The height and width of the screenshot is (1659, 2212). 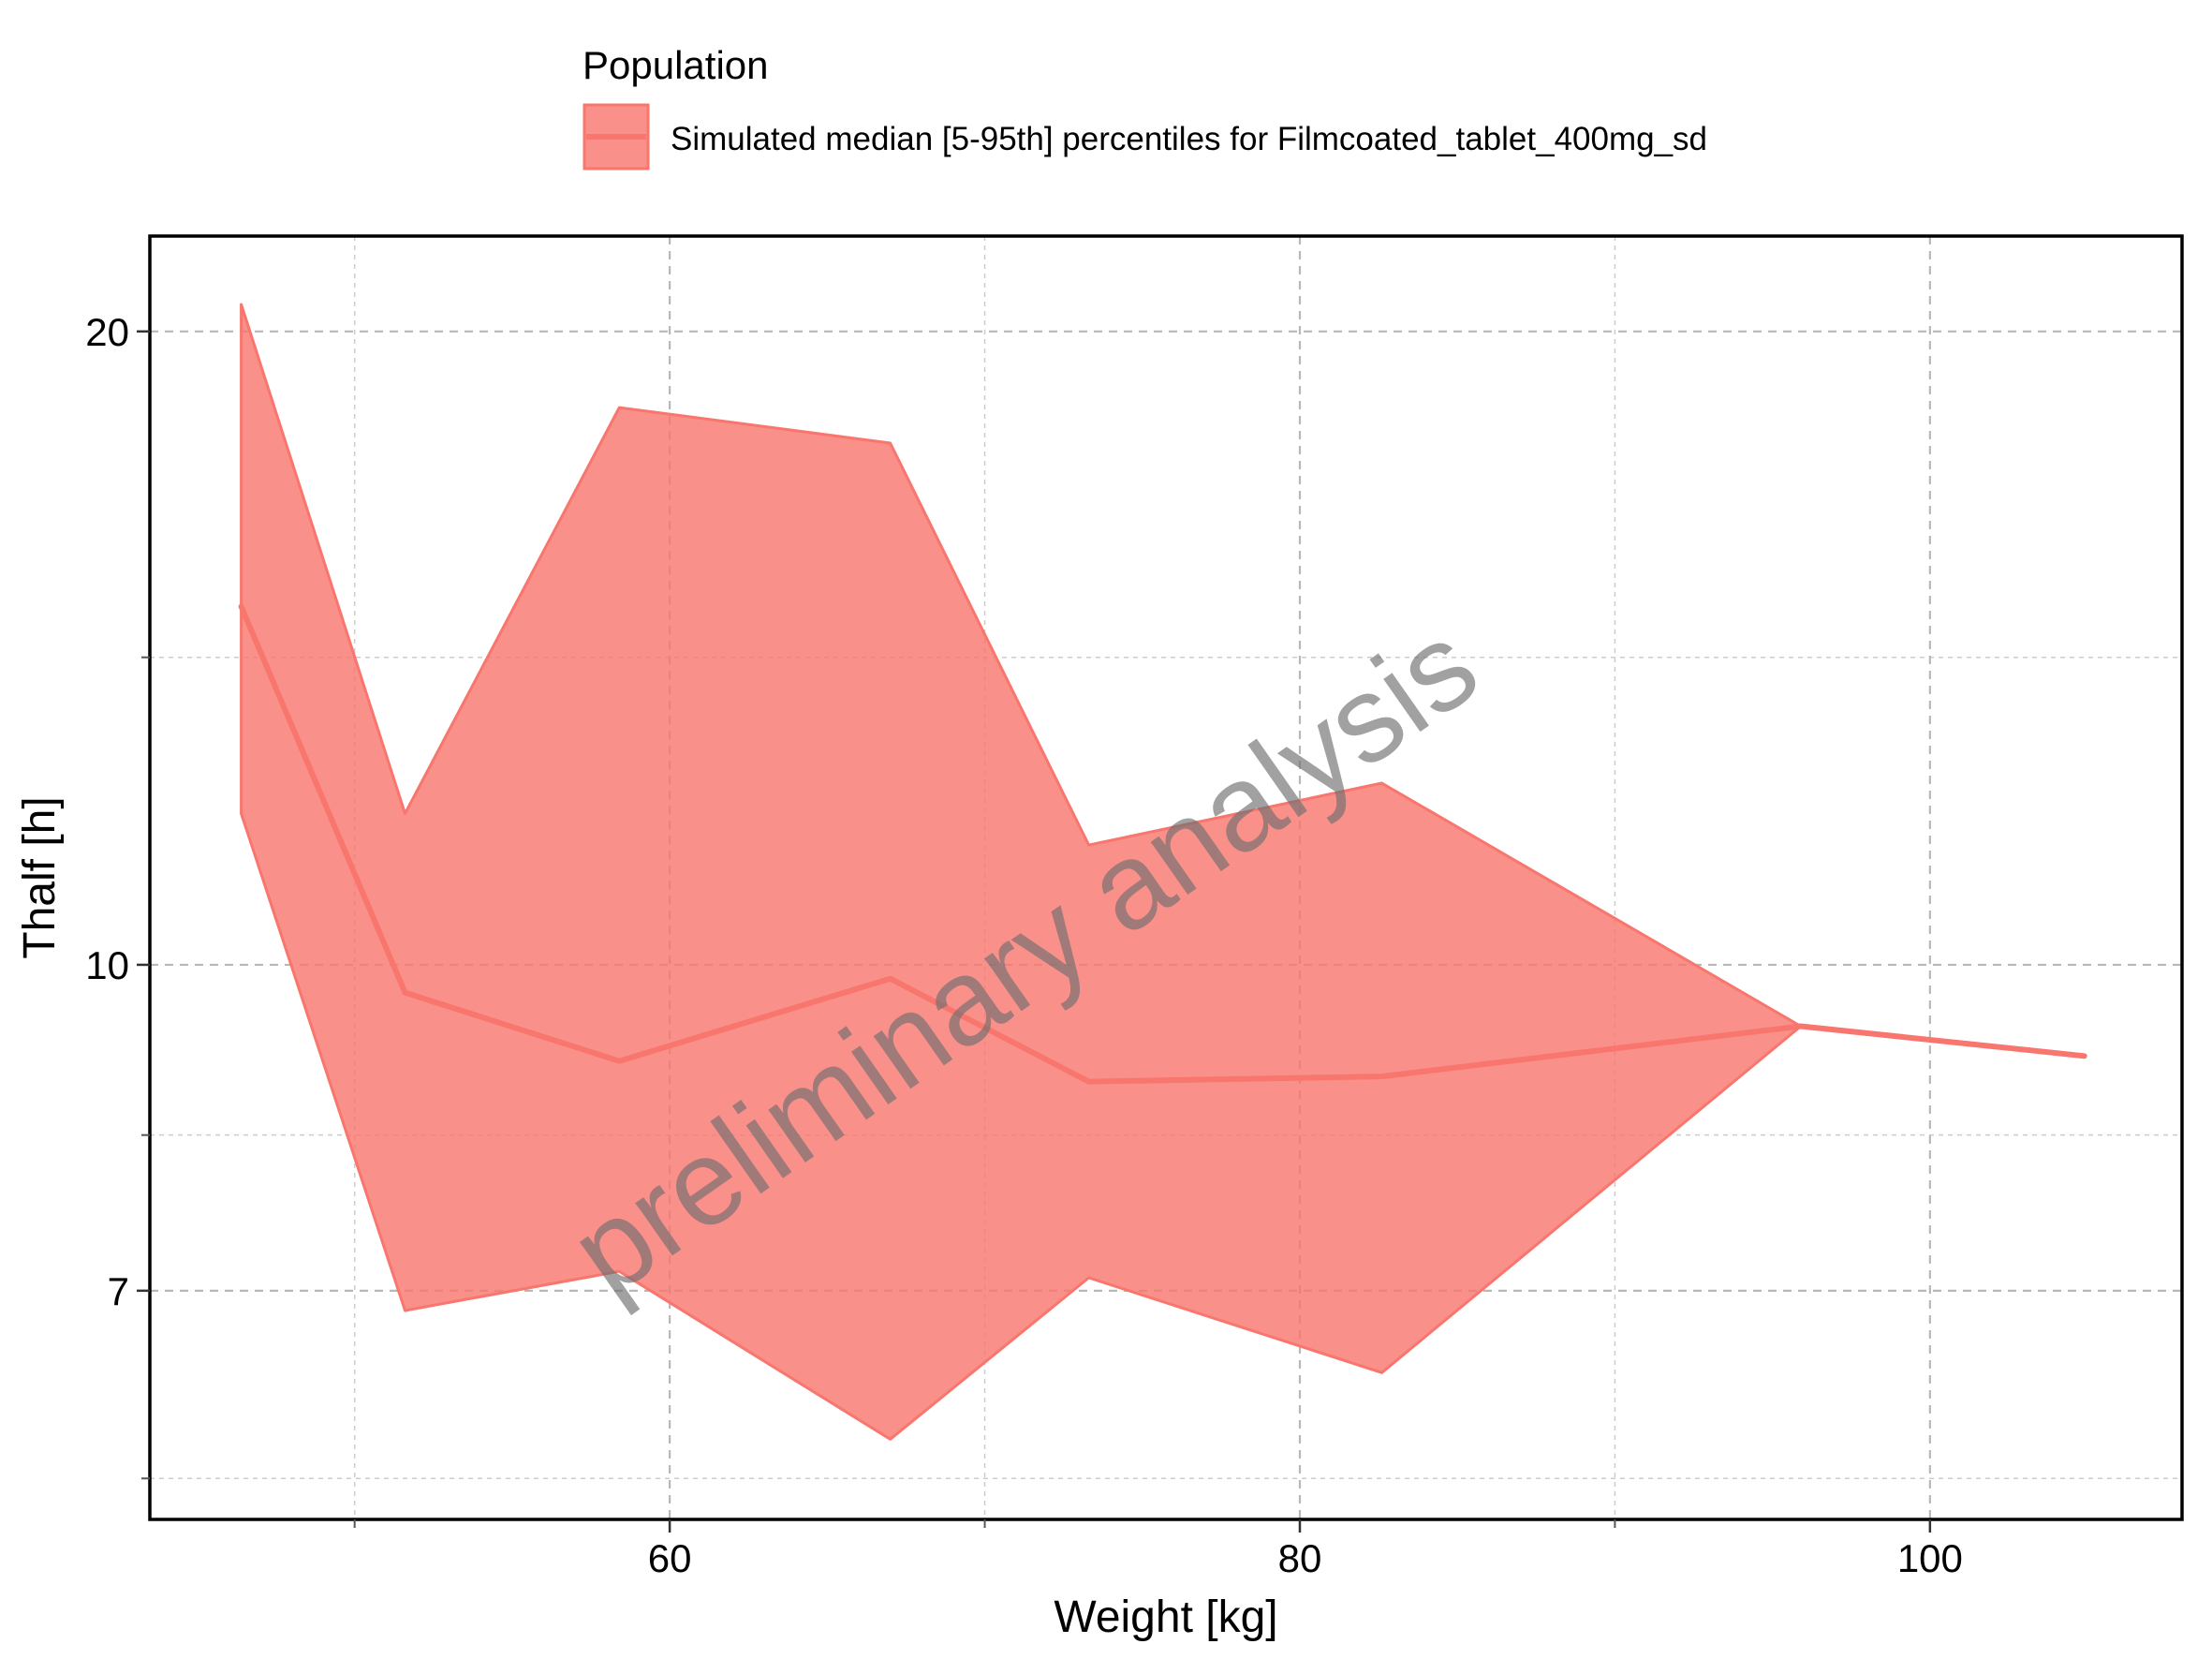 I want to click on y-tick-label: 20, so click(x=107, y=332).